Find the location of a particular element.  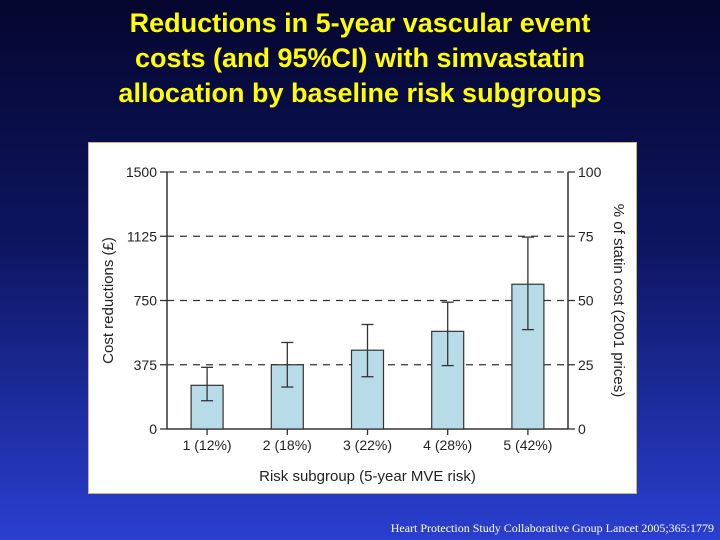

y-tick-label-left: 375 is located at coordinates (146, 365).